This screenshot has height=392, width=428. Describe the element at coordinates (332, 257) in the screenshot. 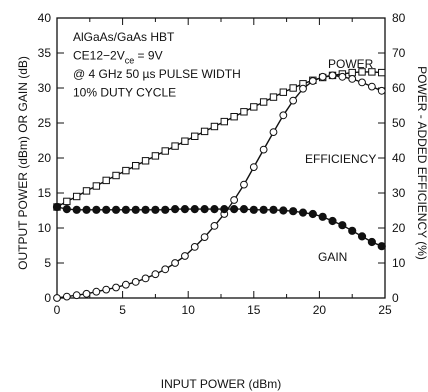

I see `gain-curve-label: GAIN` at that location.